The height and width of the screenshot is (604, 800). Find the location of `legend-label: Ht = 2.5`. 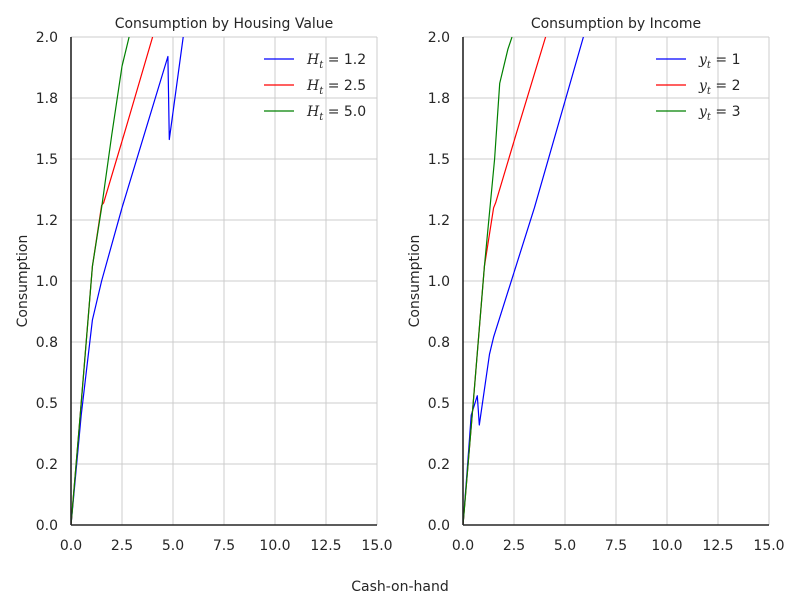

legend-label: Ht = 2.5 is located at coordinates (336, 87).